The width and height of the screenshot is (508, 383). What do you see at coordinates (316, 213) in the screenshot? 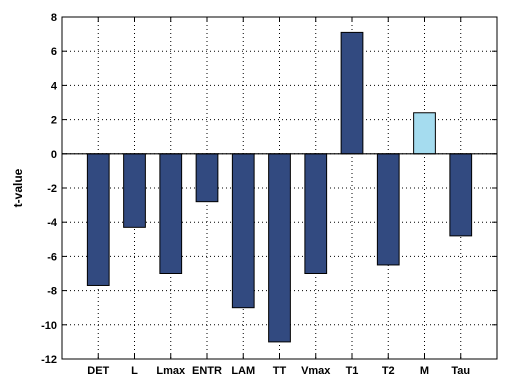
I see `bar-vmax` at bounding box center [316, 213].